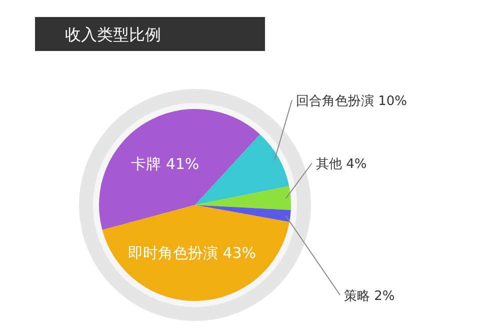  I want to click on slice-label: 即时角色扮演 43%, so click(192, 253).